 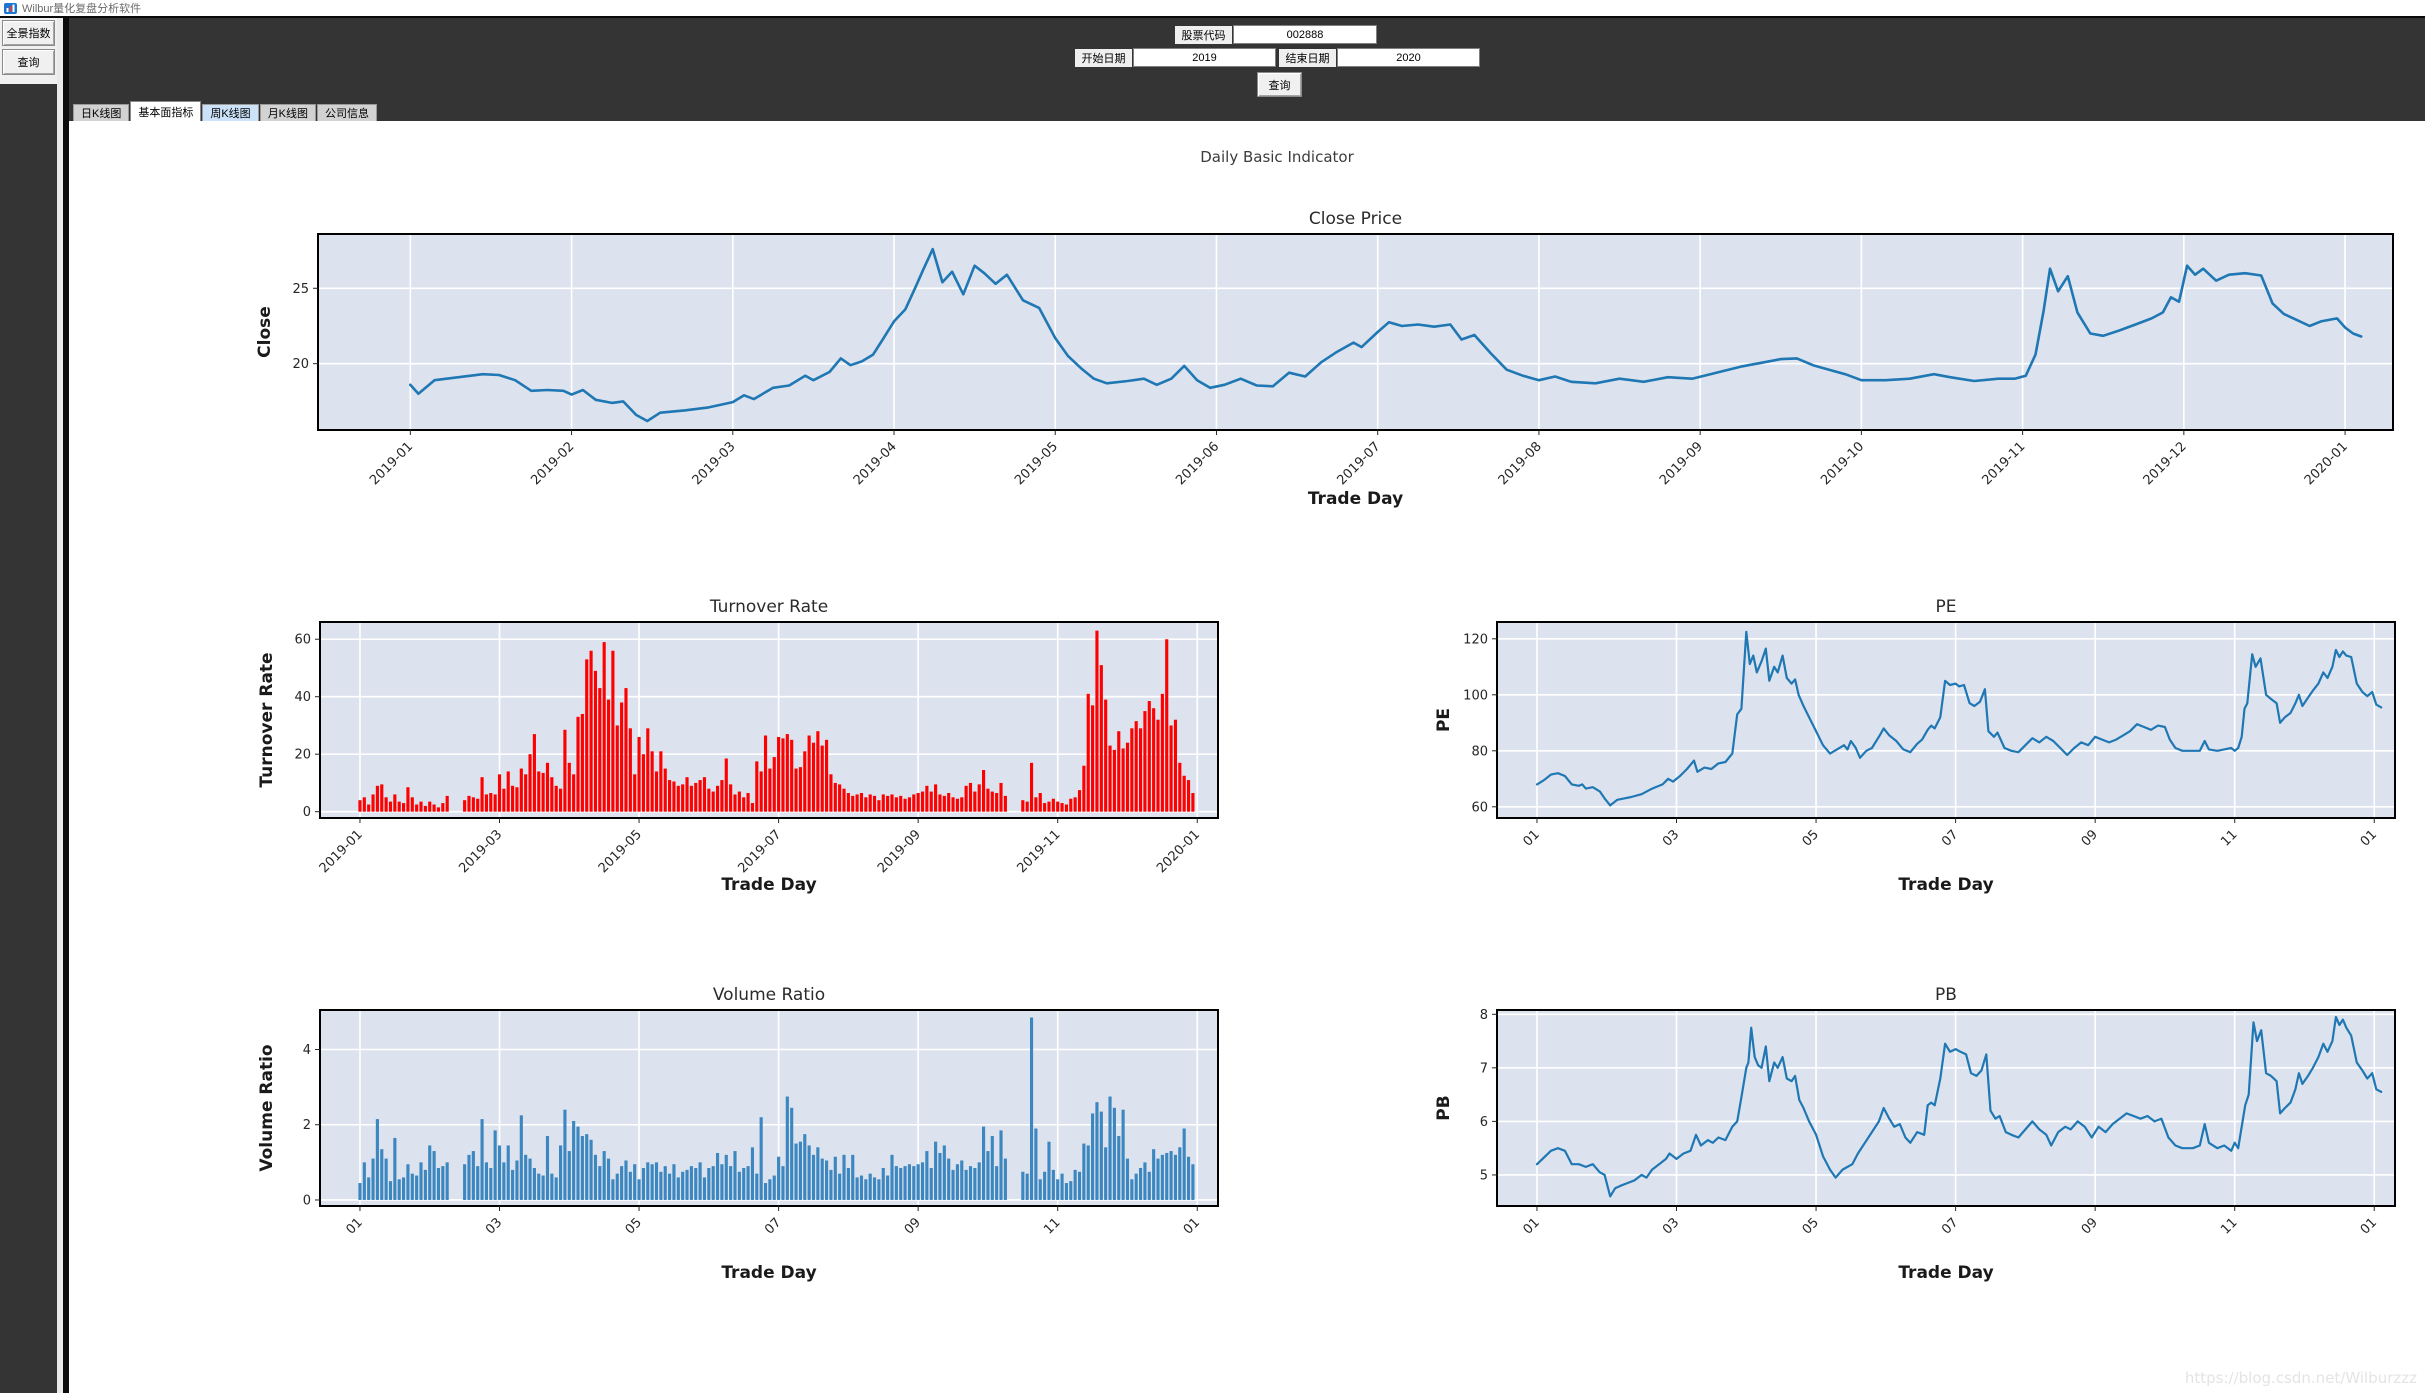 What do you see at coordinates (1408, 57) in the screenshot?
I see `end-date-input` at bounding box center [1408, 57].